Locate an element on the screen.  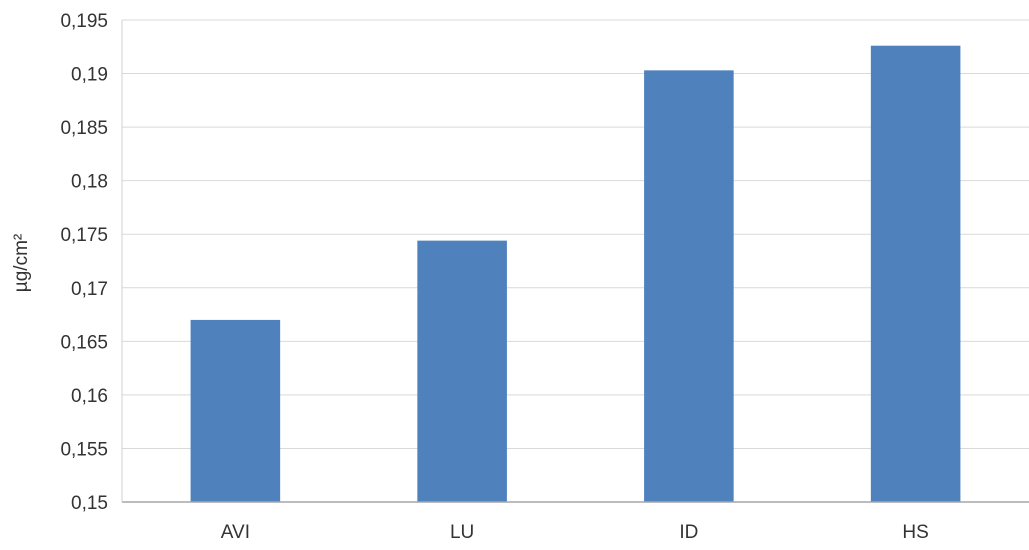
y-tick-label: 0,175 is located at coordinates (84, 235).